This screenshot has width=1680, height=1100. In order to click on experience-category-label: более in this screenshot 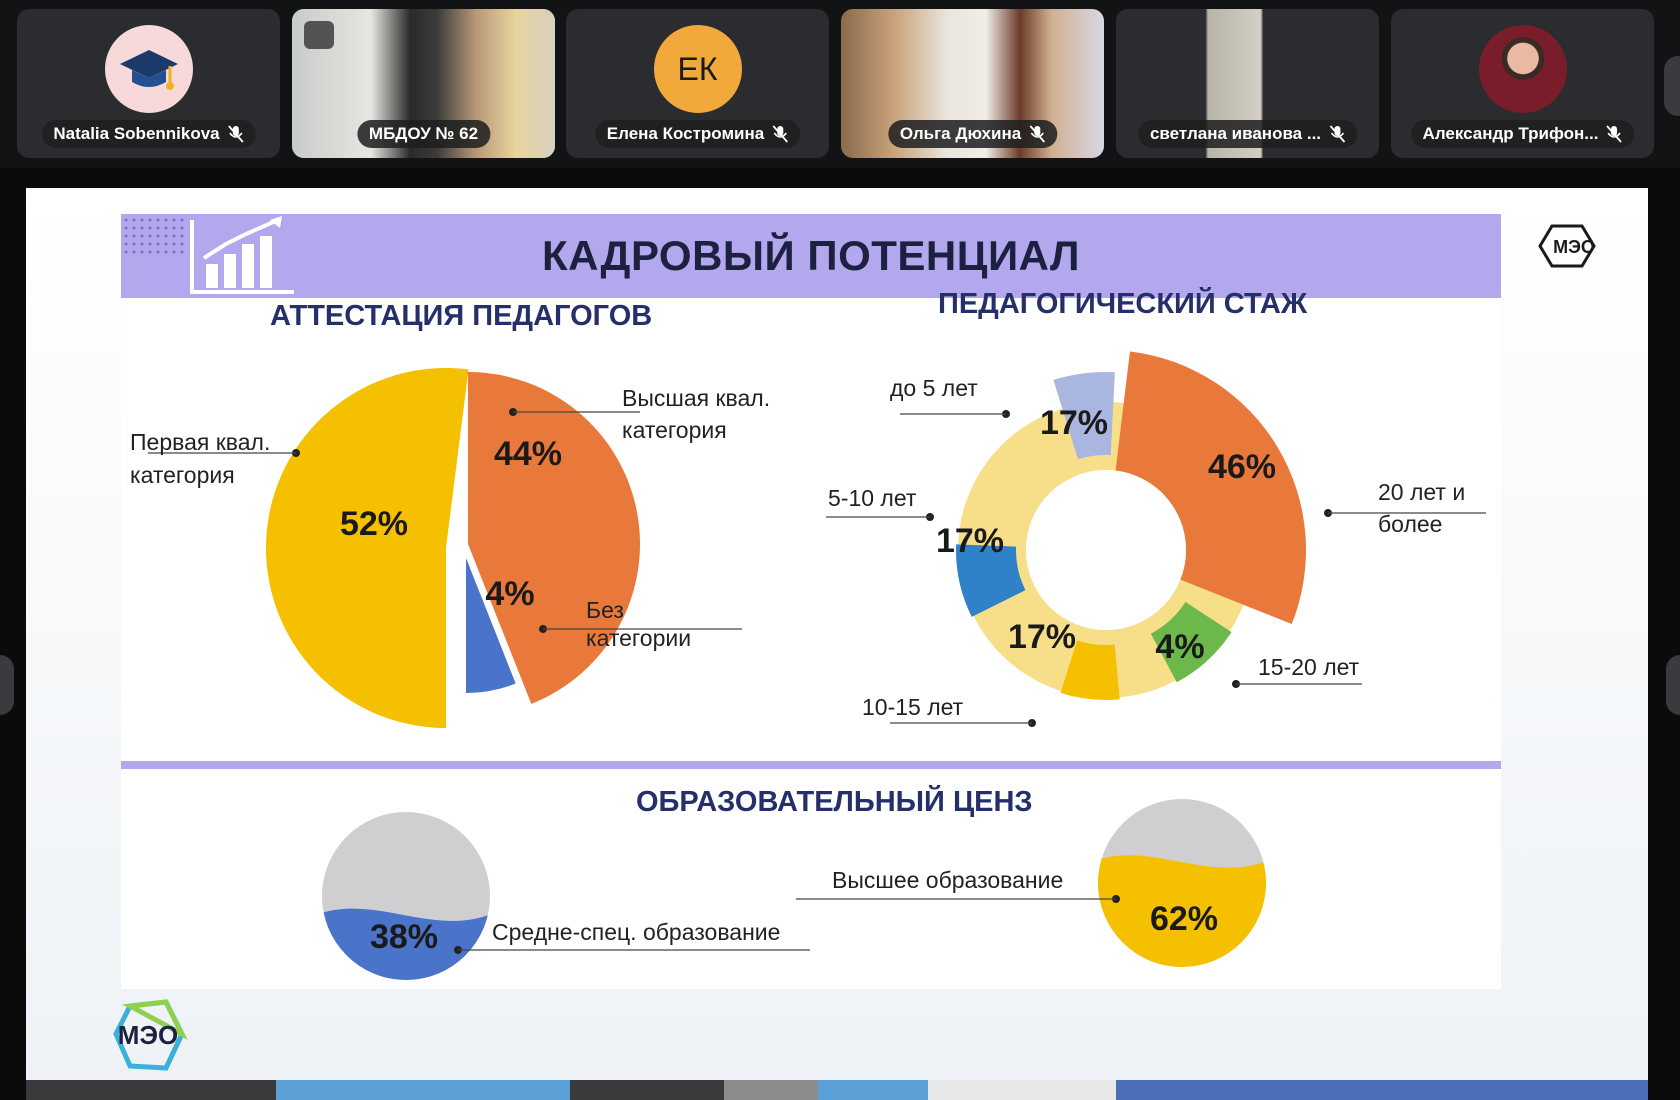, I will do `click(1410, 524)`.